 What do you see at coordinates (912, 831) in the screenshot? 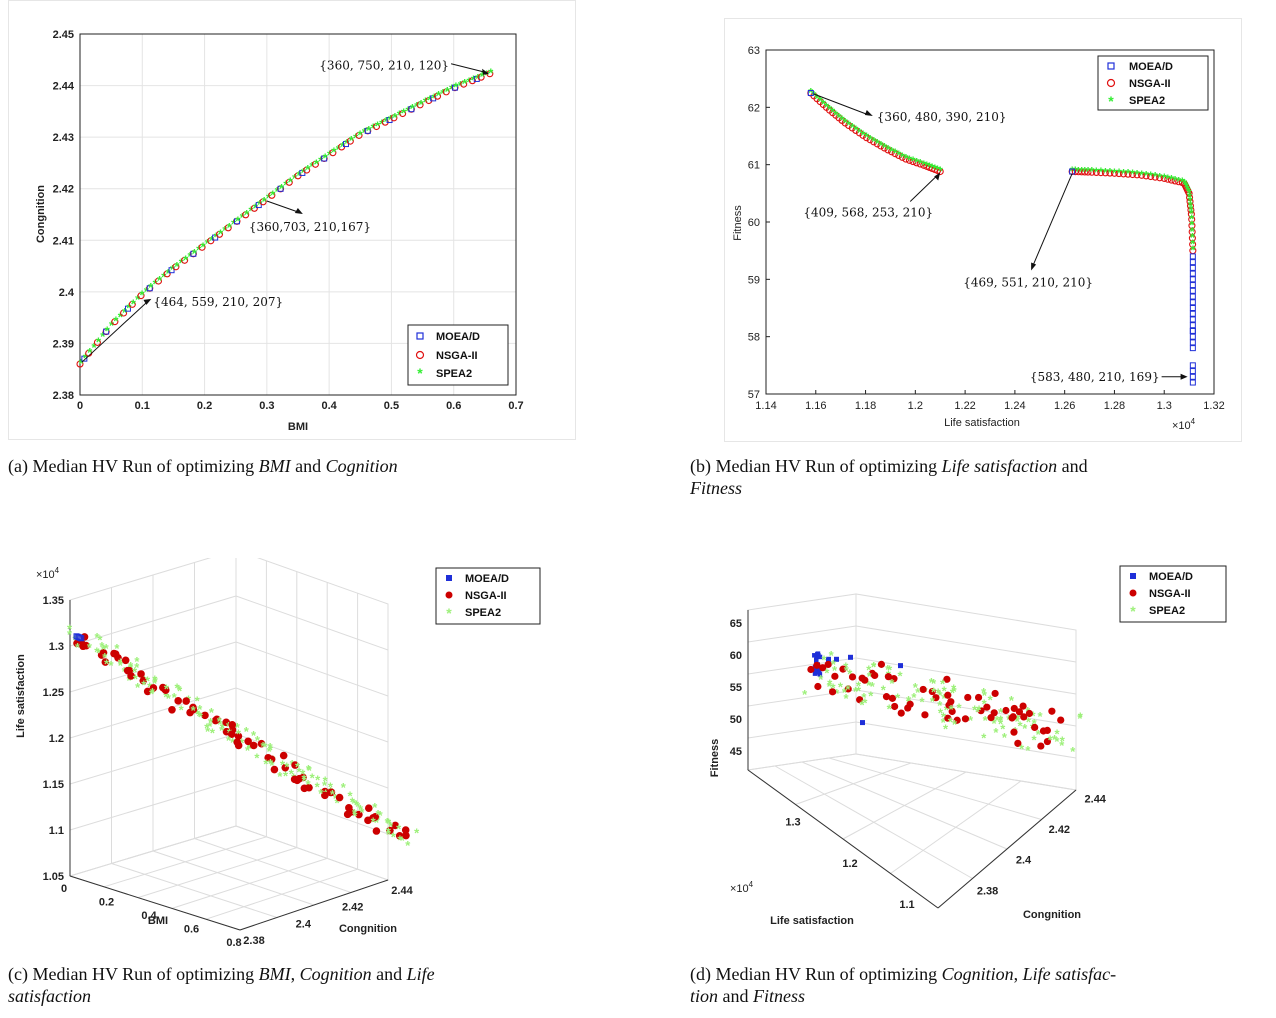
I see `floor-d` at bounding box center [912, 831].